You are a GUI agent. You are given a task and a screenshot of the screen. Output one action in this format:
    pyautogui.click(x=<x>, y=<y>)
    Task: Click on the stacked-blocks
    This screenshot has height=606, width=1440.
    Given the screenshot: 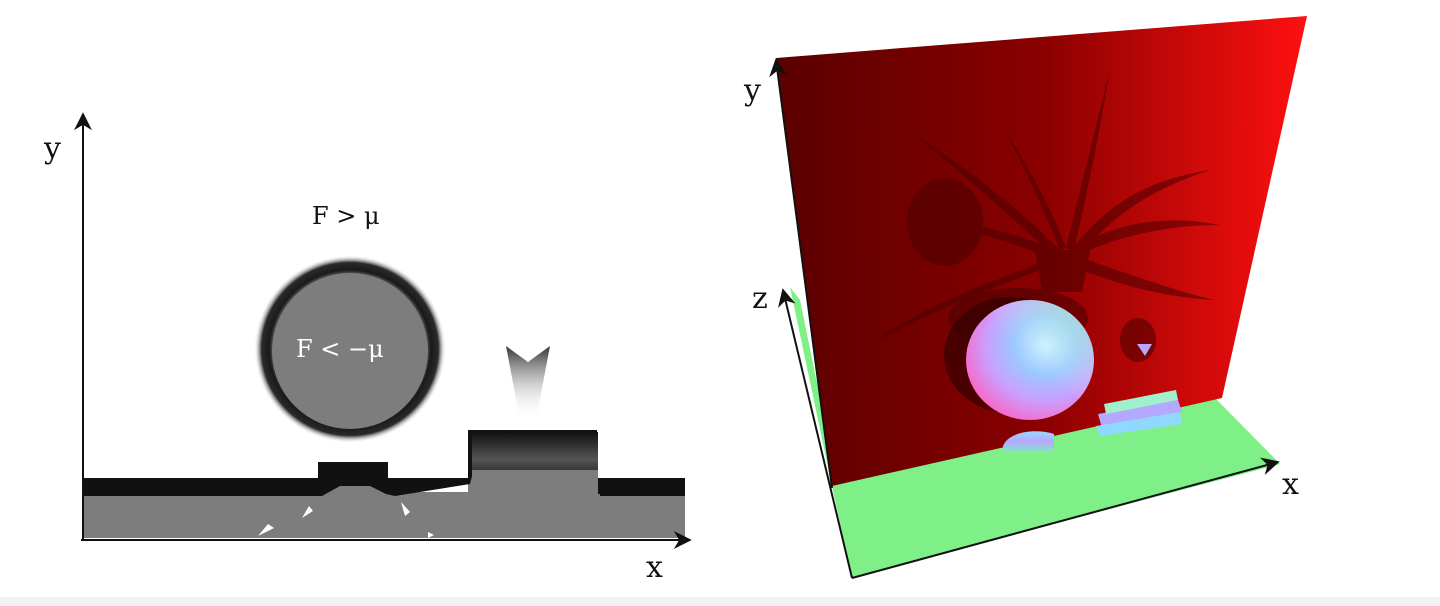 What is the action you would take?
    pyautogui.click(x=1139, y=413)
    